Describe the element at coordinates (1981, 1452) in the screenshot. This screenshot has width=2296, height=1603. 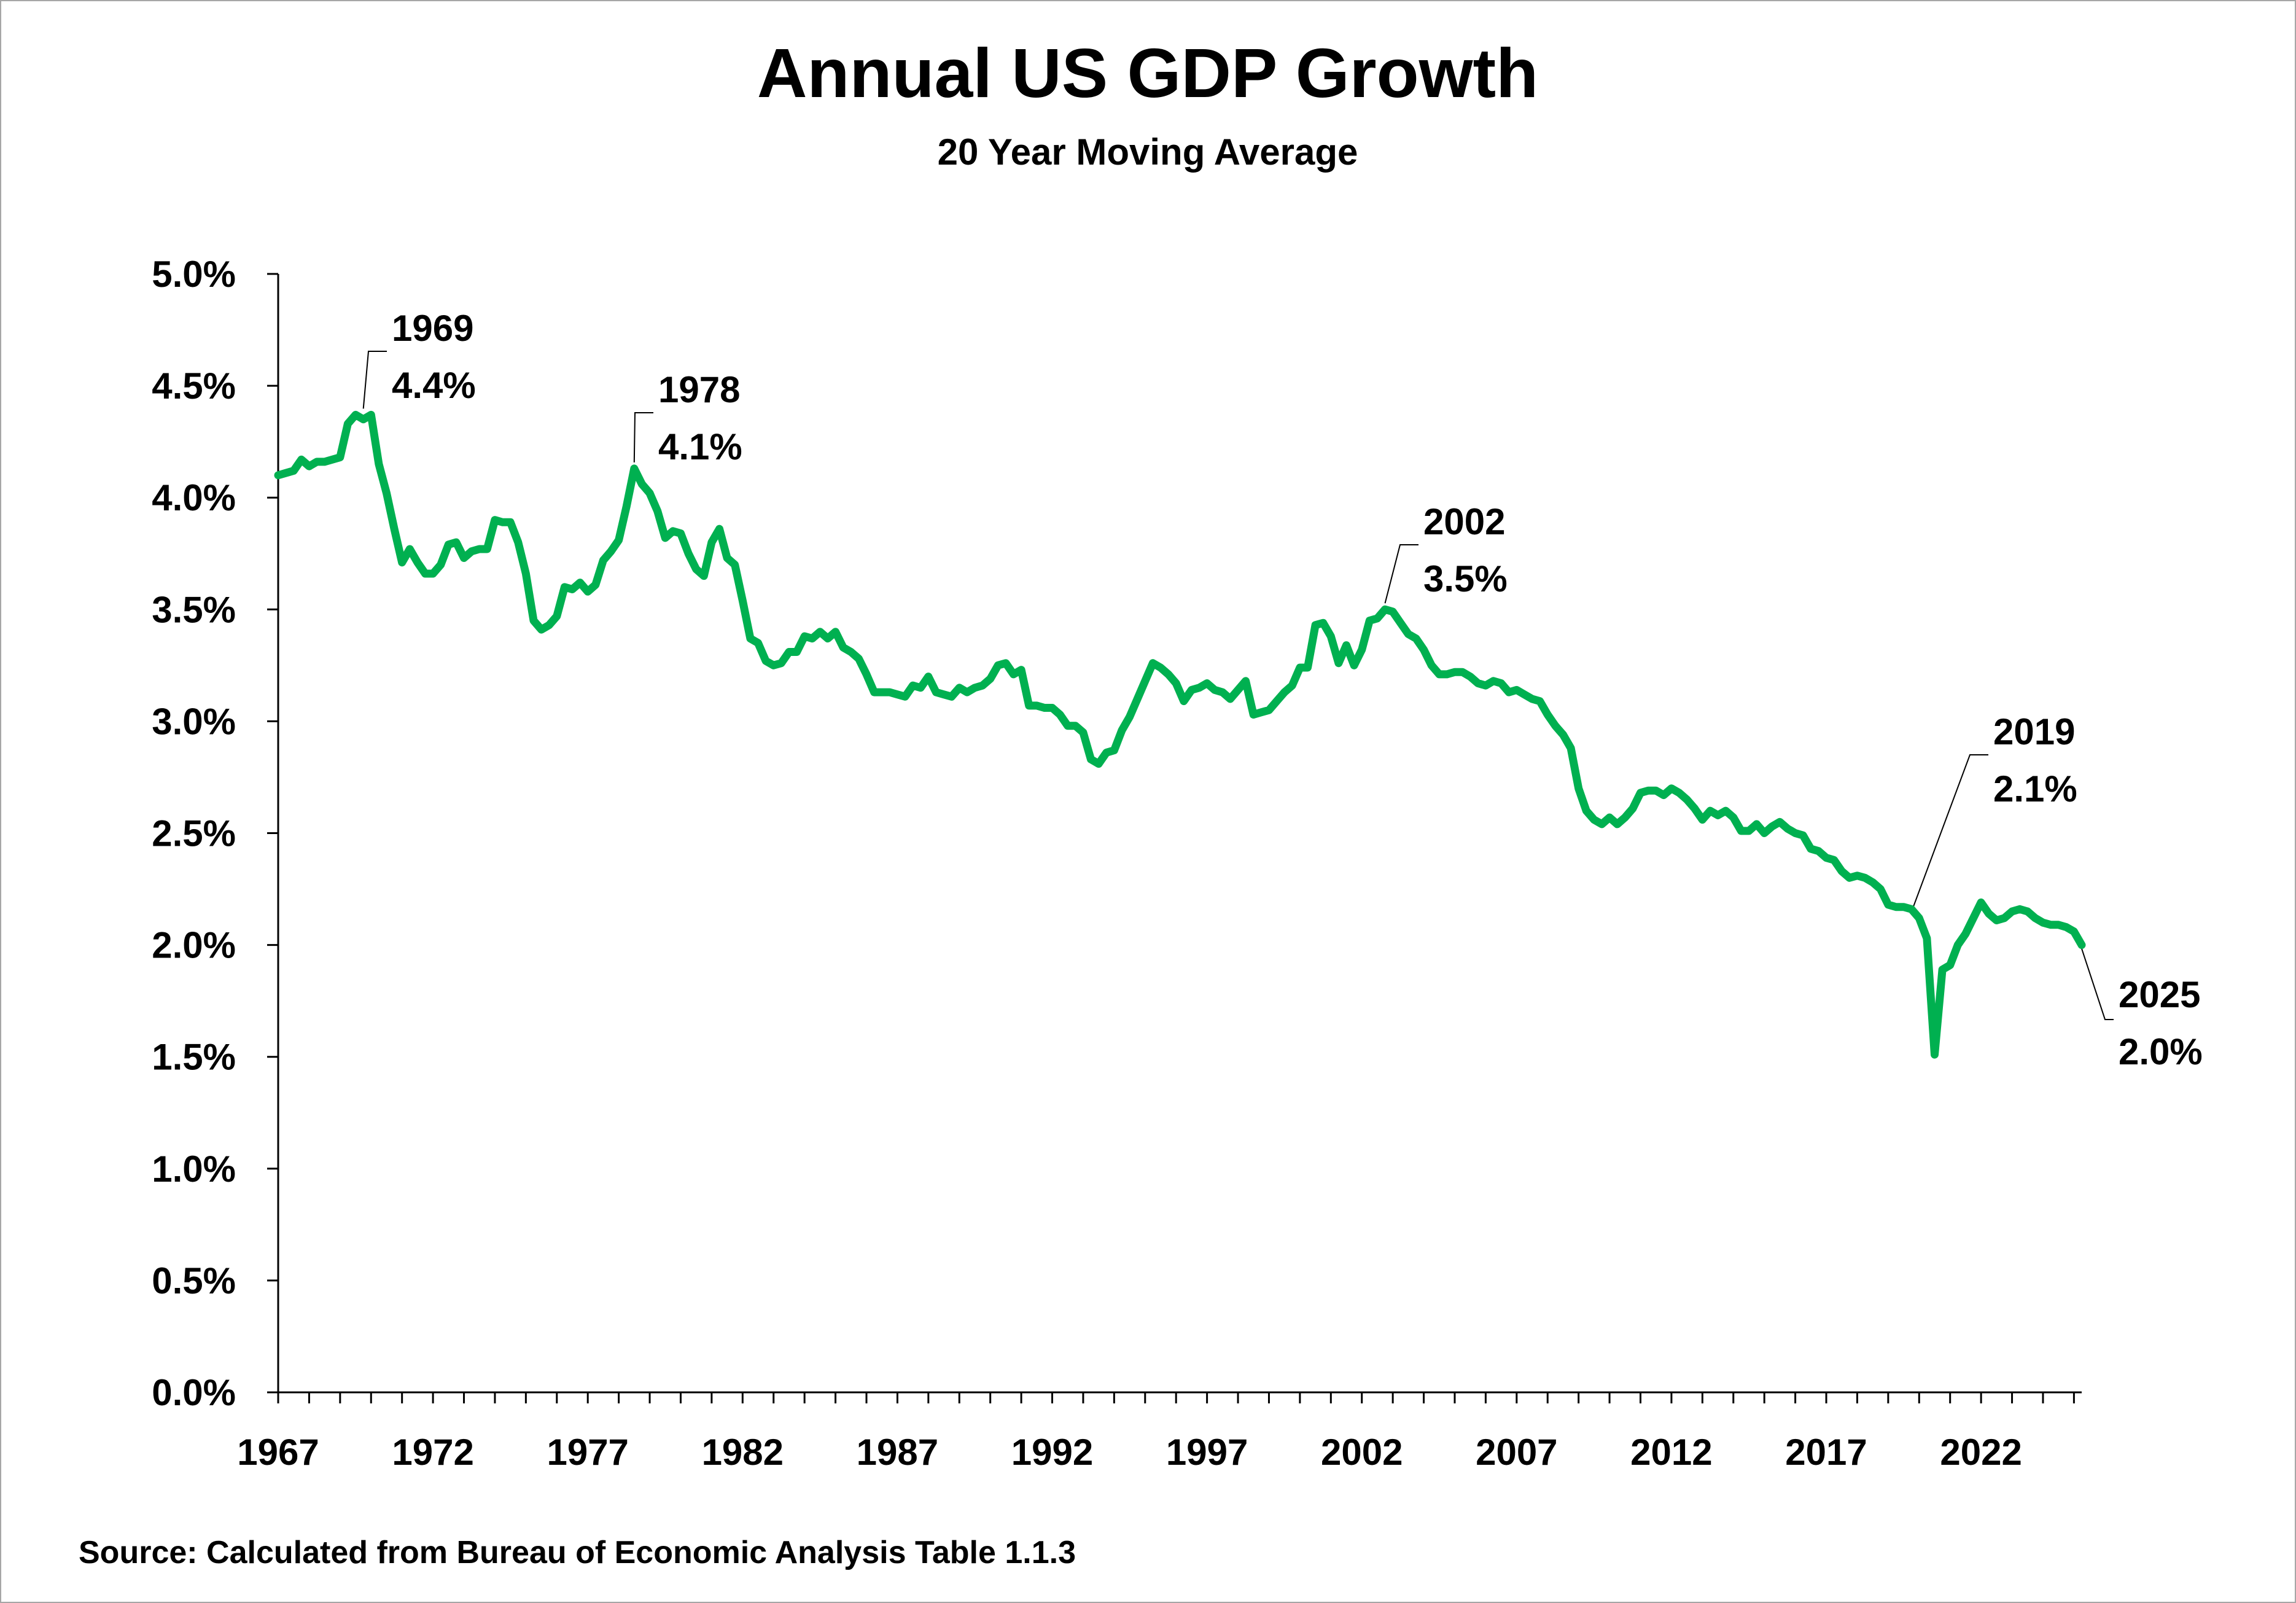
I see `x-tick-label: 2022` at that location.